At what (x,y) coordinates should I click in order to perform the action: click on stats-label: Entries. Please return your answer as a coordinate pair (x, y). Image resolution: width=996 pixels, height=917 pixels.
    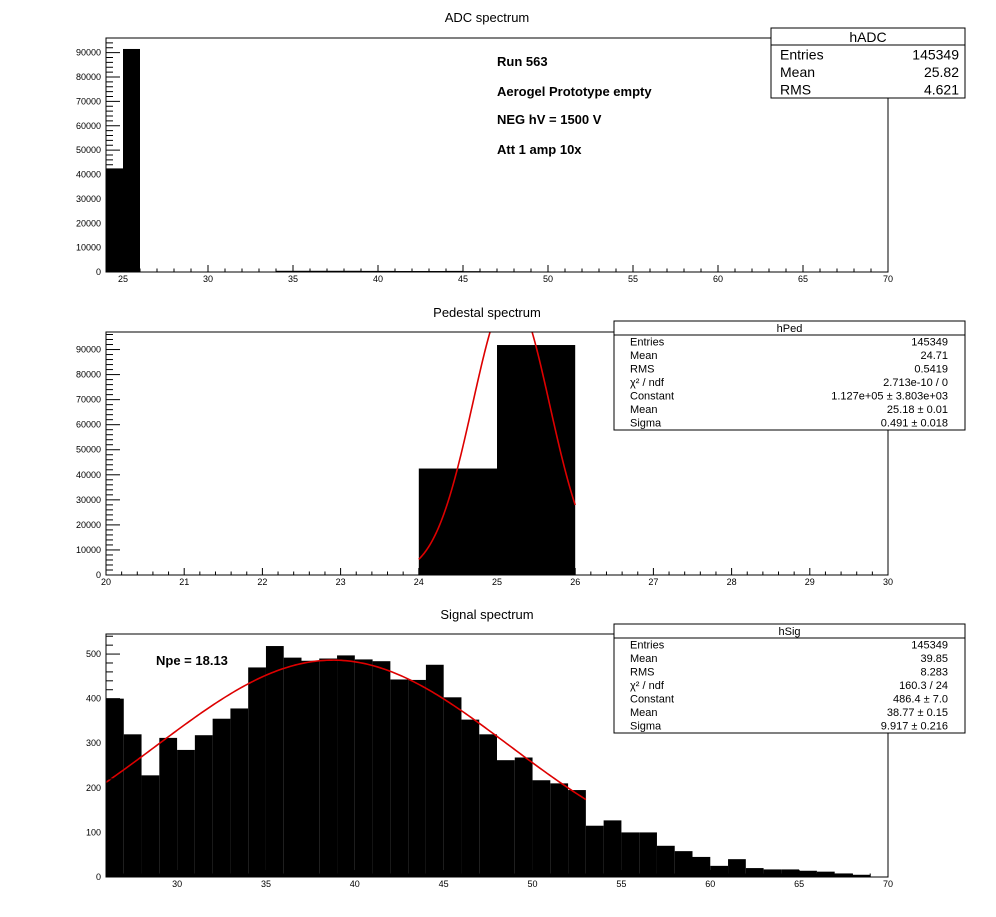
    Looking at the image, I should click on (647, 343).